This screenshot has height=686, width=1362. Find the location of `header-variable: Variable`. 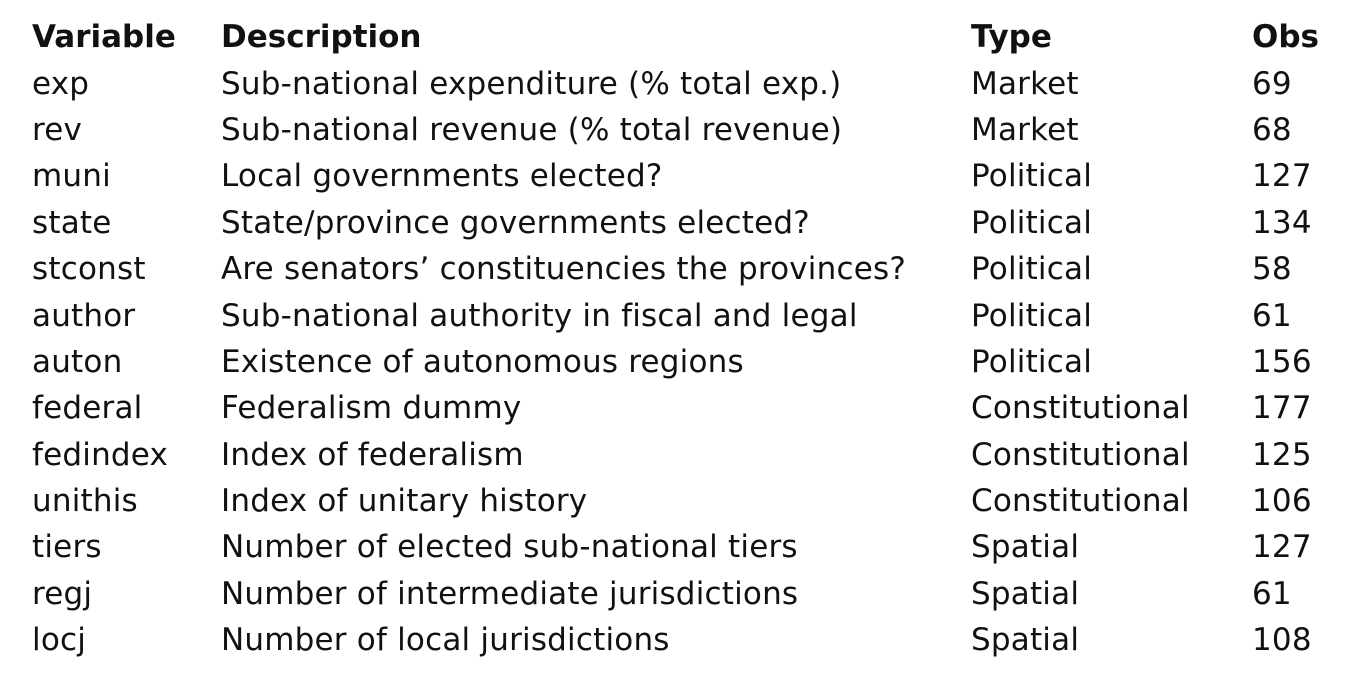

header-variable: Variable is located at coordinates (104, 37).